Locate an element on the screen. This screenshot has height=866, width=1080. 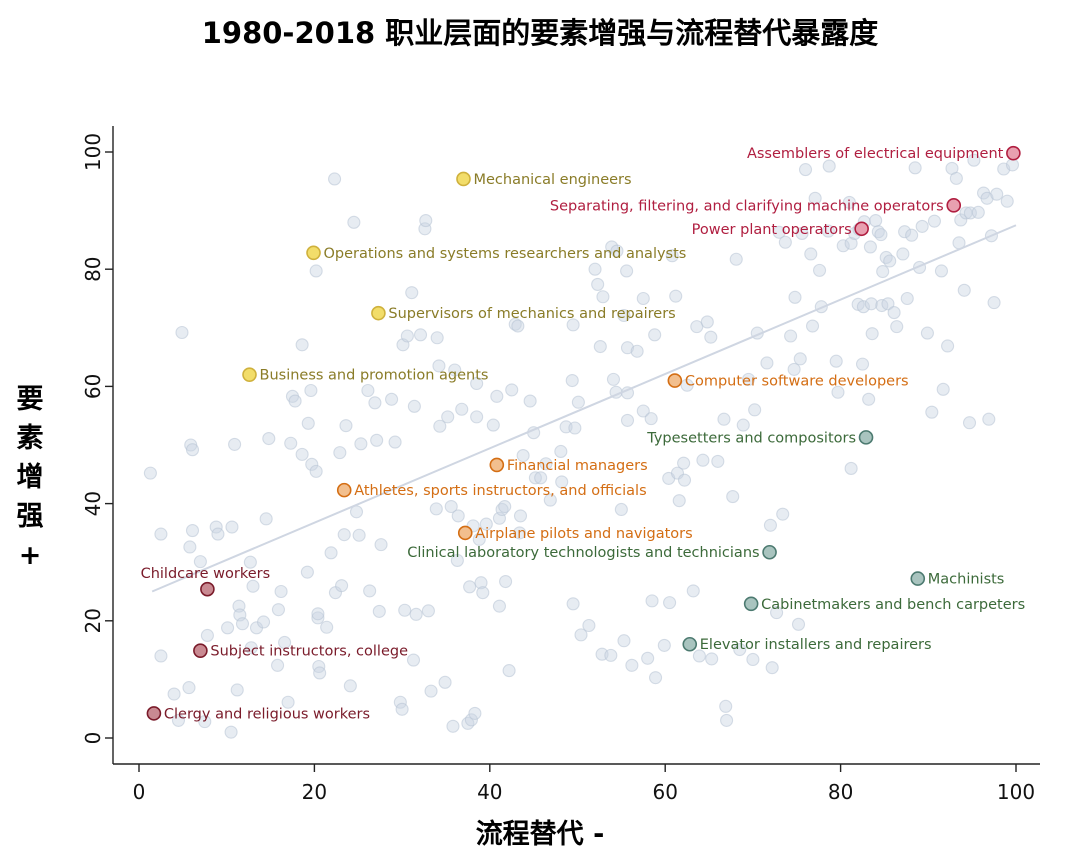
x-tick-label: 20 is located at coordinates (314, 792).